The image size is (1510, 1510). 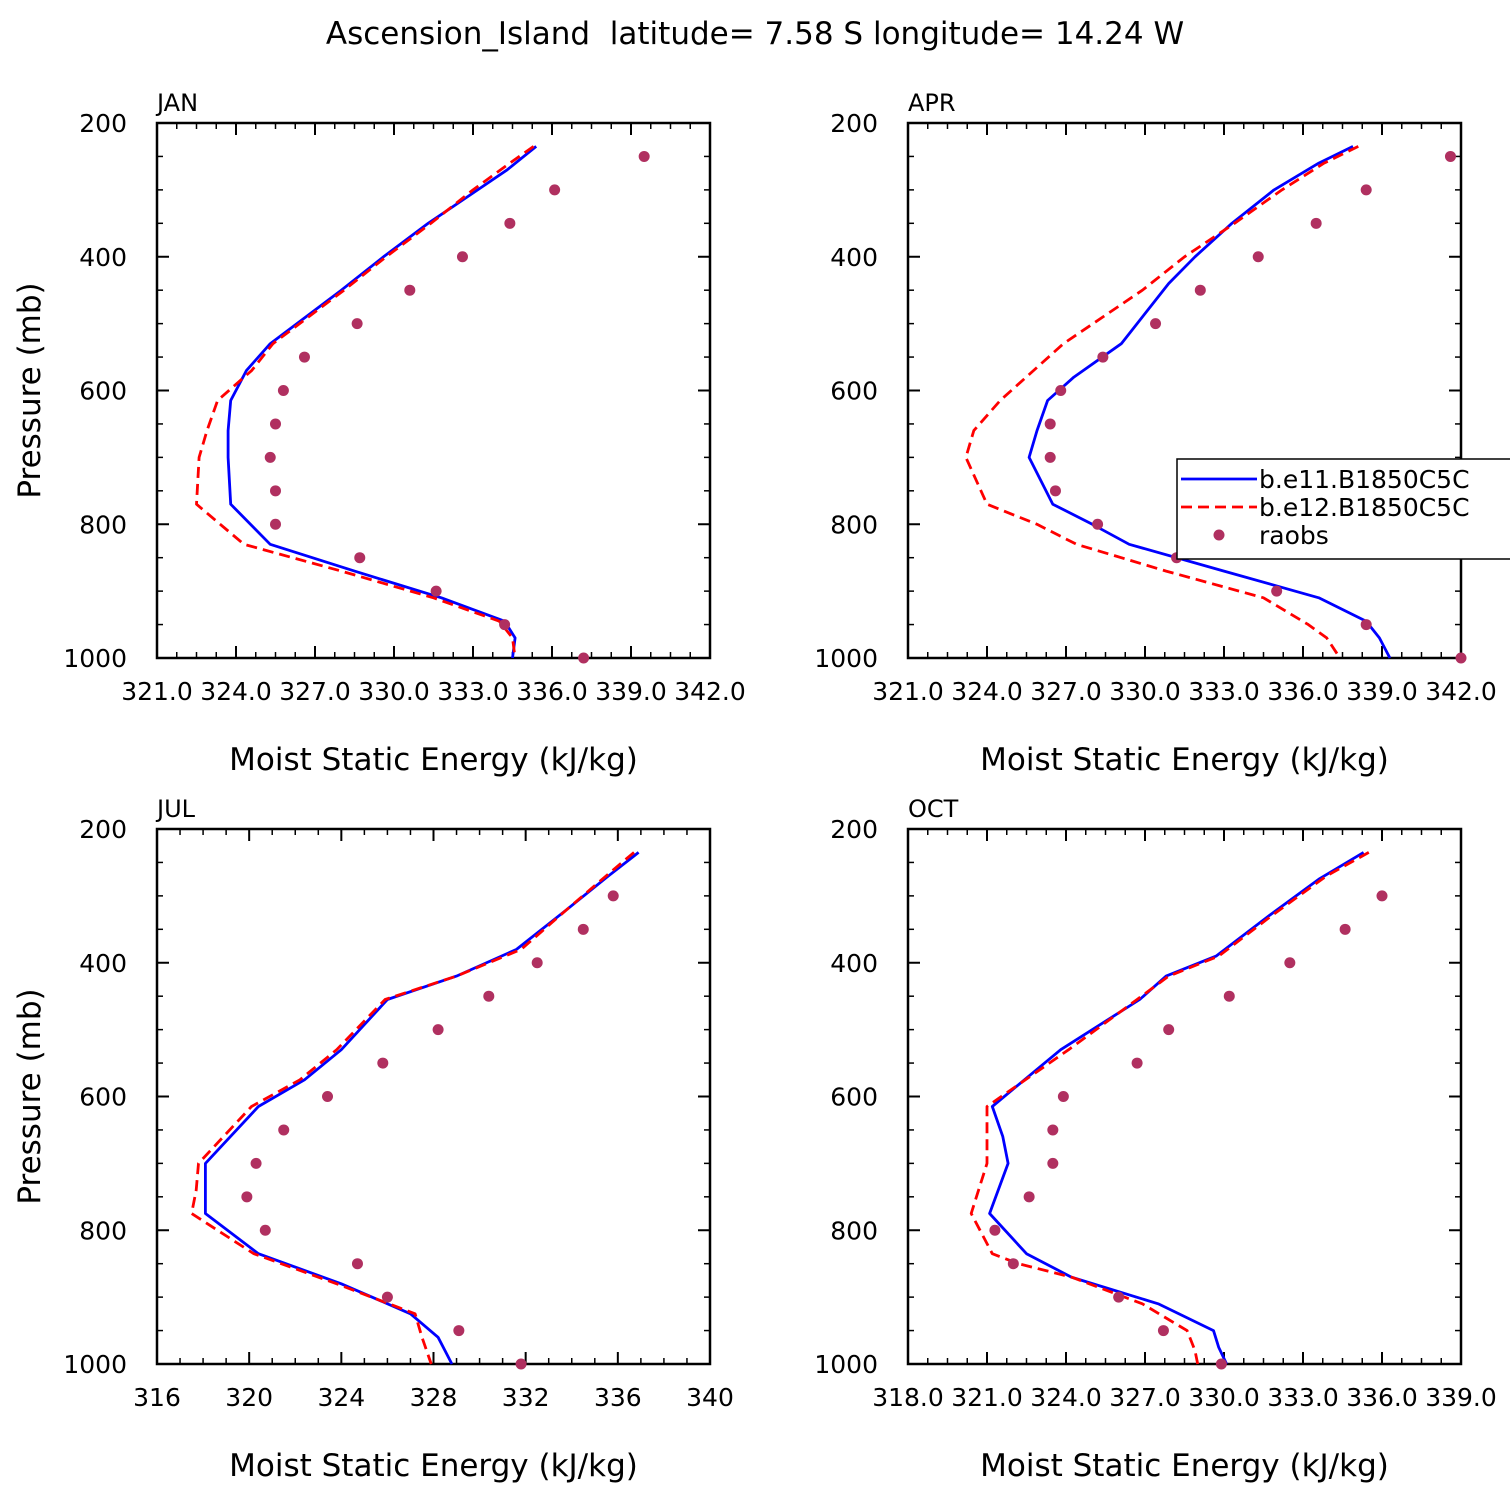 I want to click on legend-box, so click(x=1343, y=509).